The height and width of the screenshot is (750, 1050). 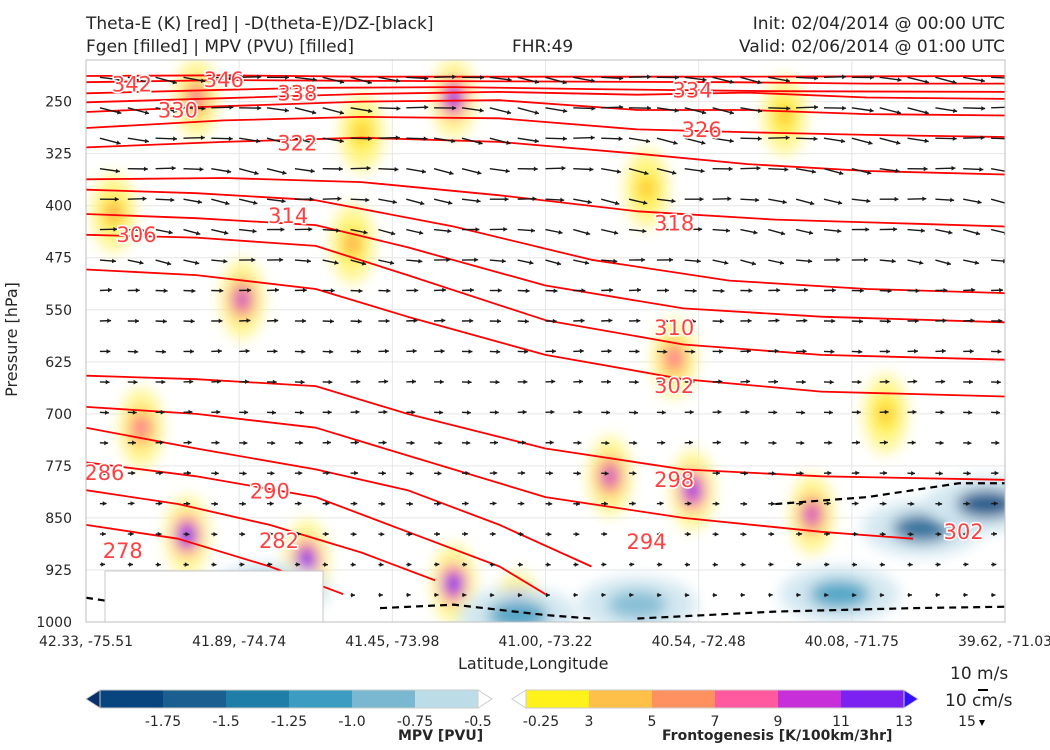 What do you see at coordinates (93, 699) in the screenshot?
I see `mpv-colorbar-extend-low` at bounding box center [93, 699].